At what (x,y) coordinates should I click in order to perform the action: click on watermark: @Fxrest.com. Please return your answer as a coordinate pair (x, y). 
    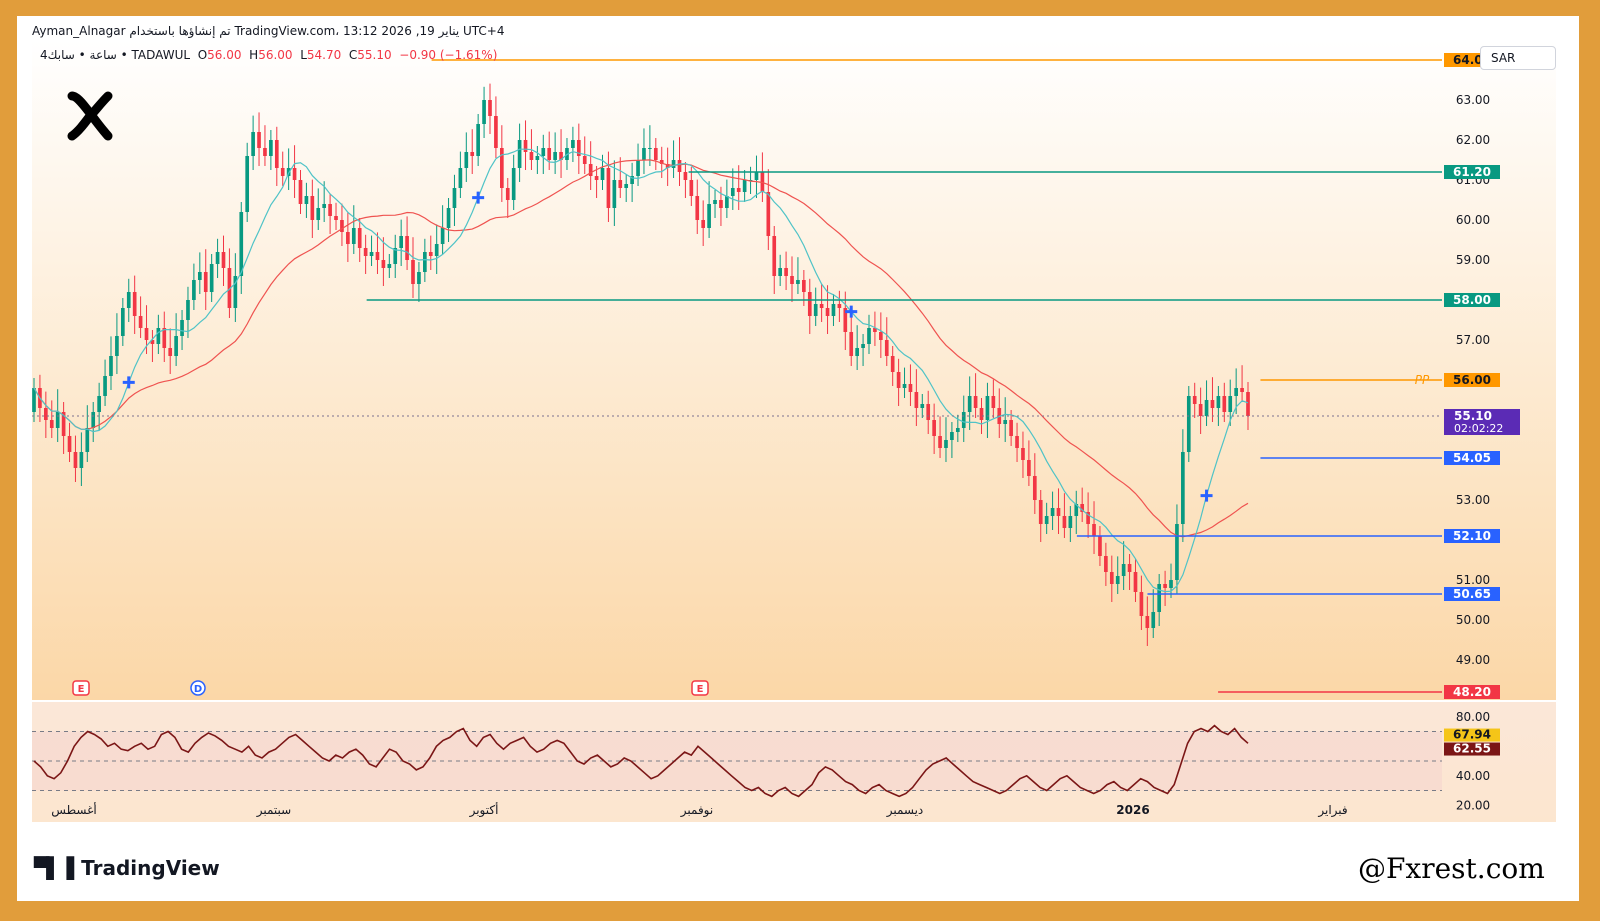
    Looking at the image, I should click on (1451, 868).